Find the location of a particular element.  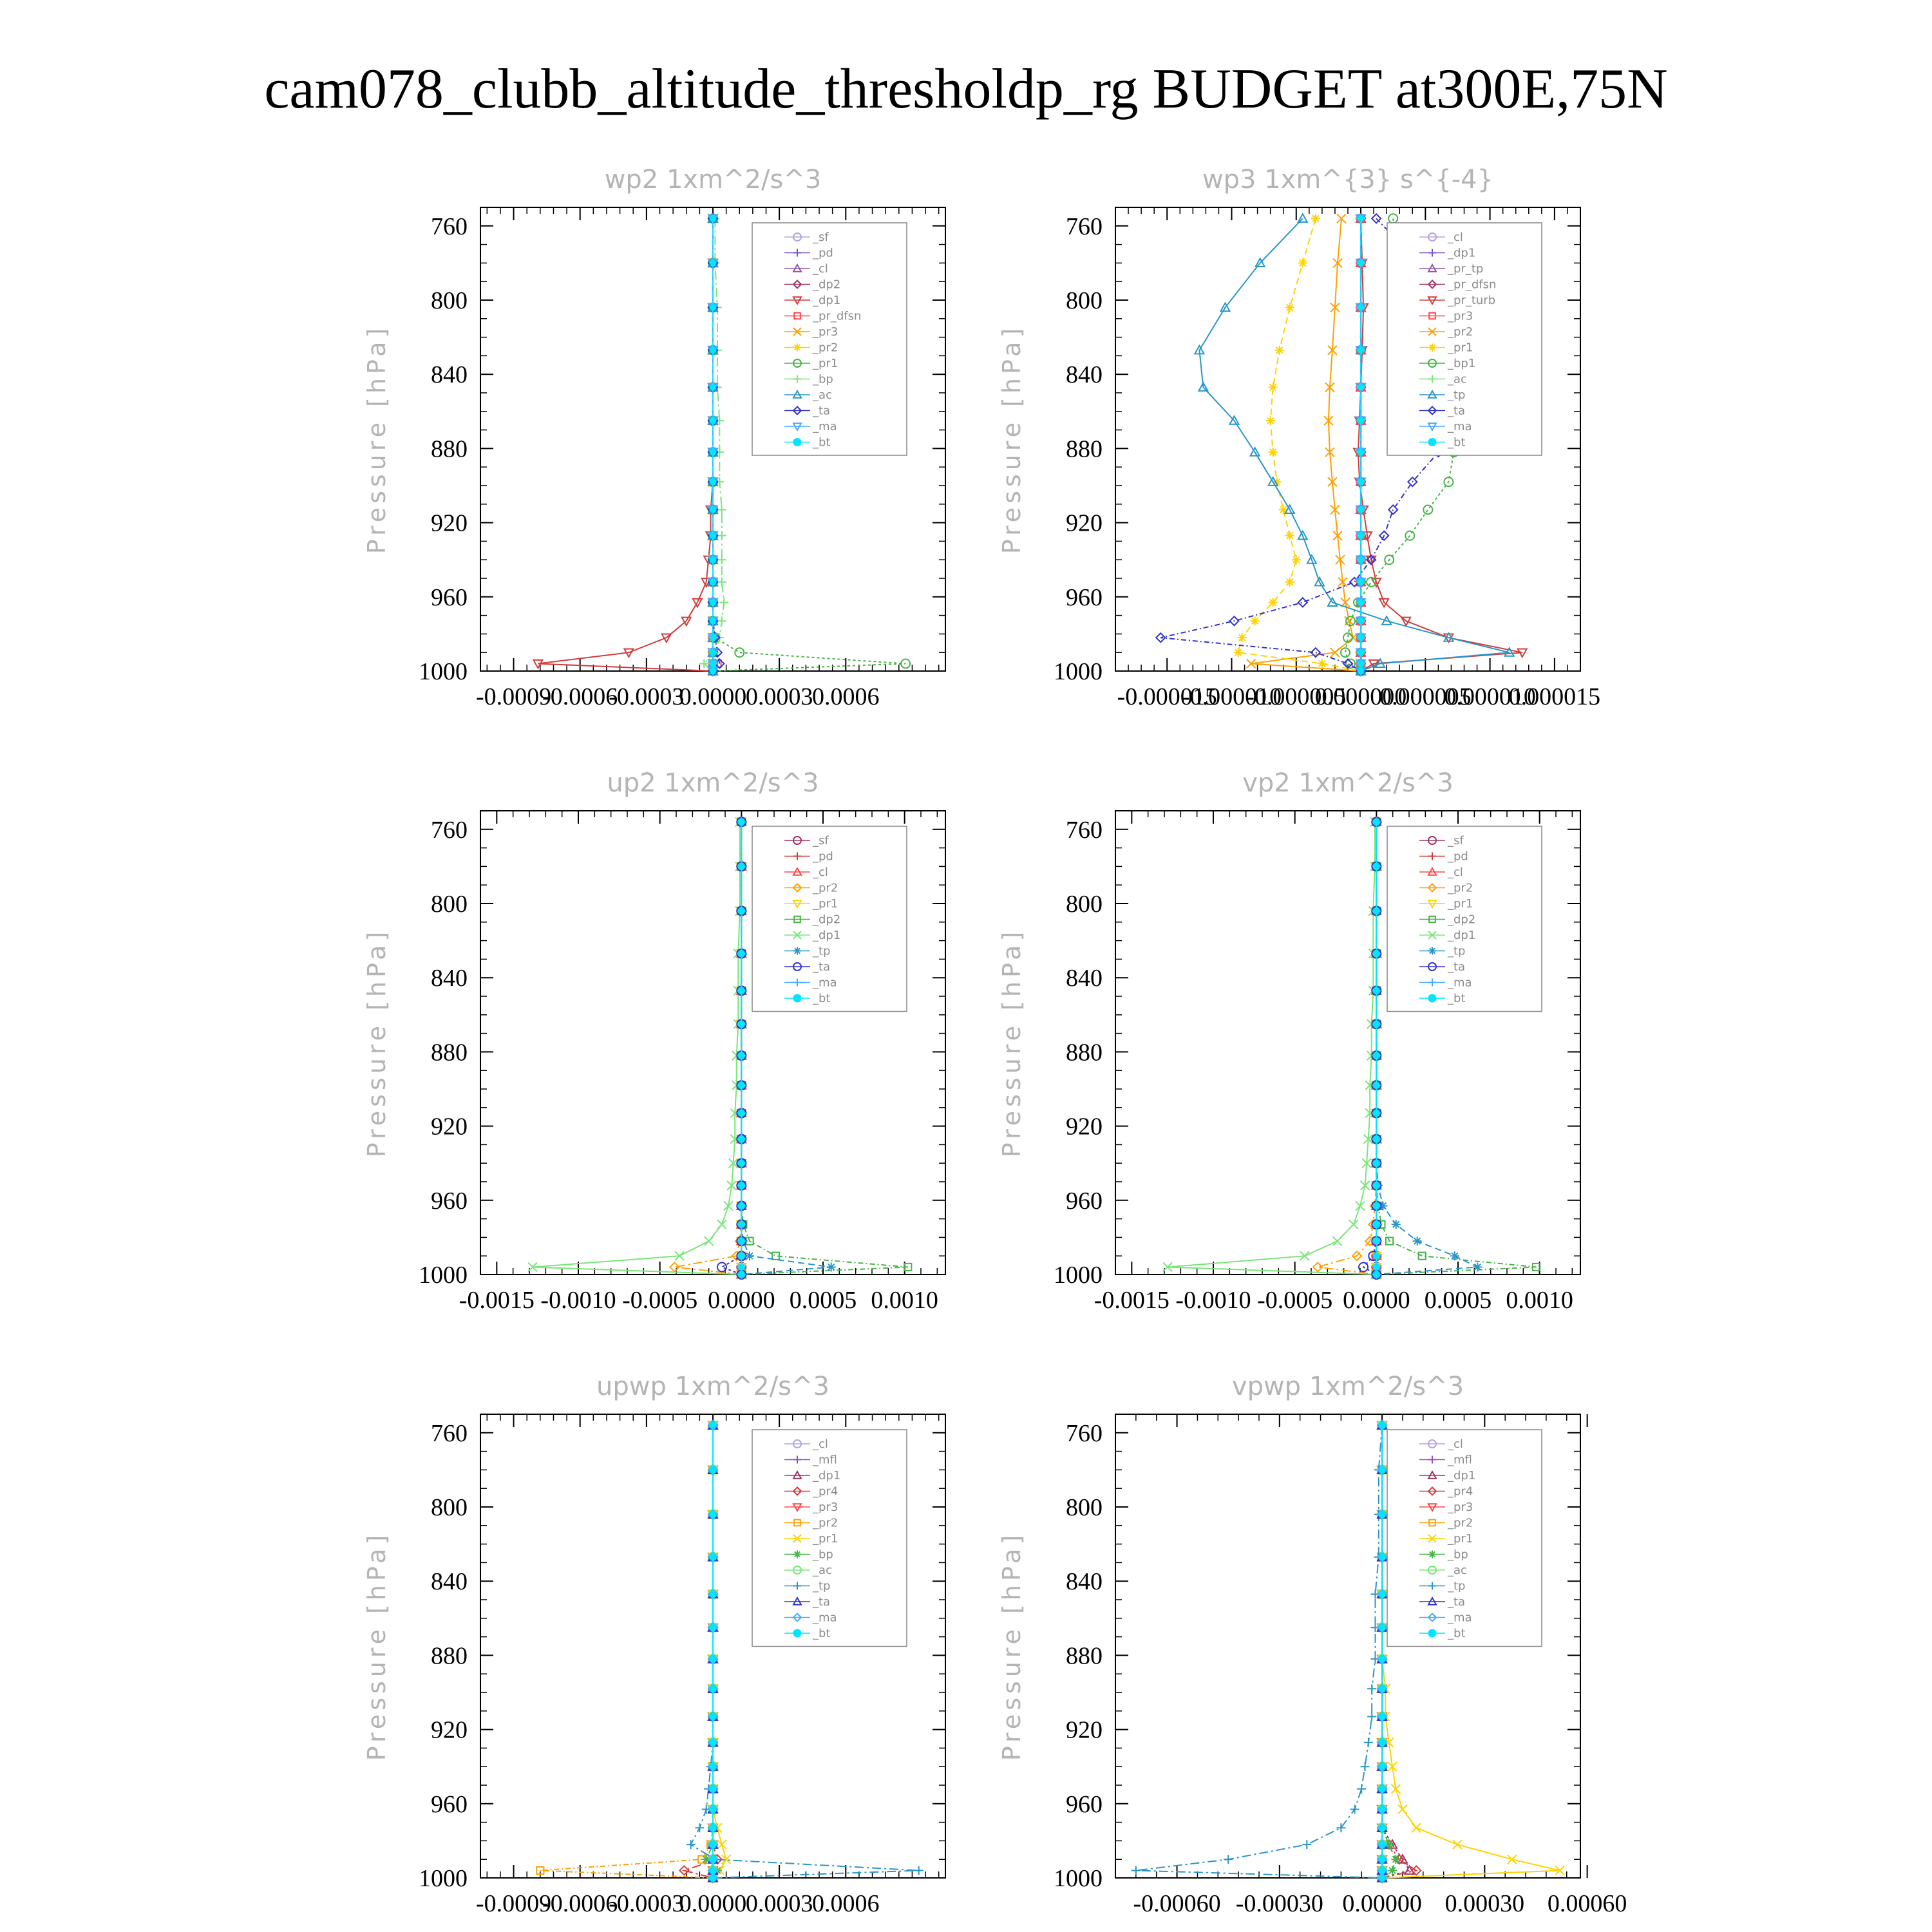

x-tick-label: -0.0009 is located at coordinates (513, 696).